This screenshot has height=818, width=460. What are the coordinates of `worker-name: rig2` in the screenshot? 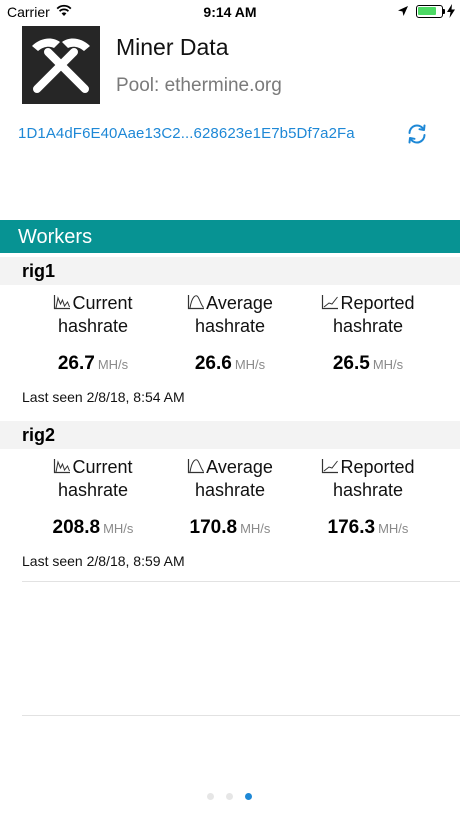 It's located at (230, 435).